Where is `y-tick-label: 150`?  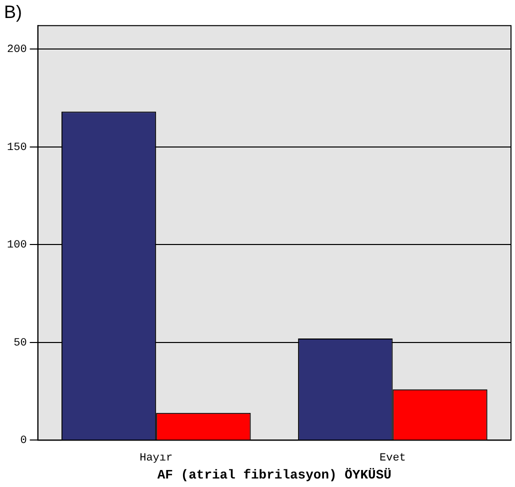
y-tick-label: 150 is located at coordinates (16, 148).